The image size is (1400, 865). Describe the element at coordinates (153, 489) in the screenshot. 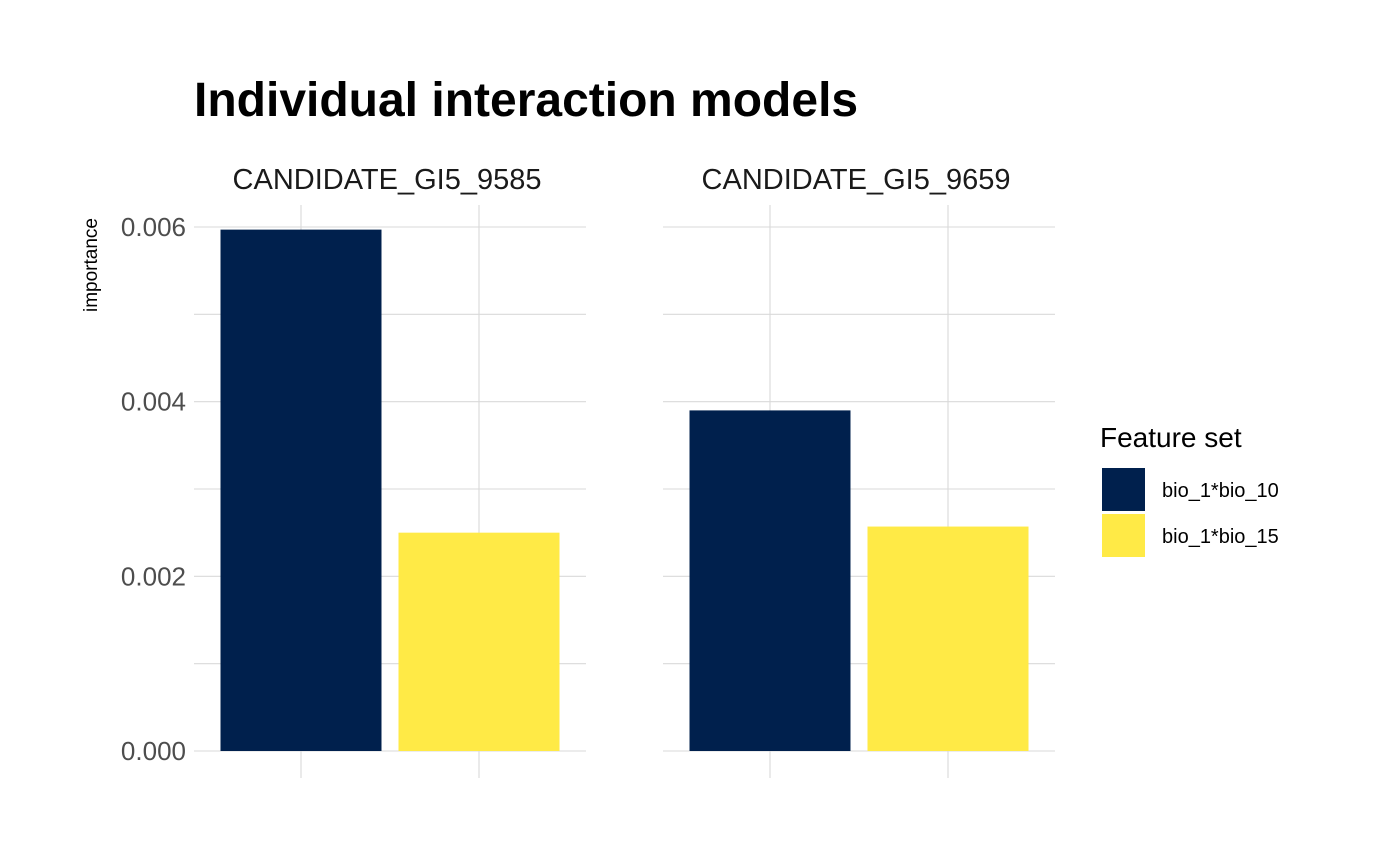

I see `y-axis-ticks: 0.000 0.002 0.004 0.006` at that location.